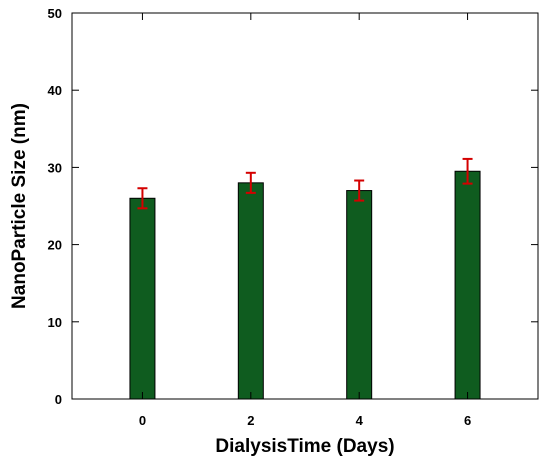 This screenshot has height=464, width=550. What do you see at coordinates (19, 206) in the screenshot?
I see `y-axis-label: NanoParticle Size (nm)` at bounding box center [19, 206].